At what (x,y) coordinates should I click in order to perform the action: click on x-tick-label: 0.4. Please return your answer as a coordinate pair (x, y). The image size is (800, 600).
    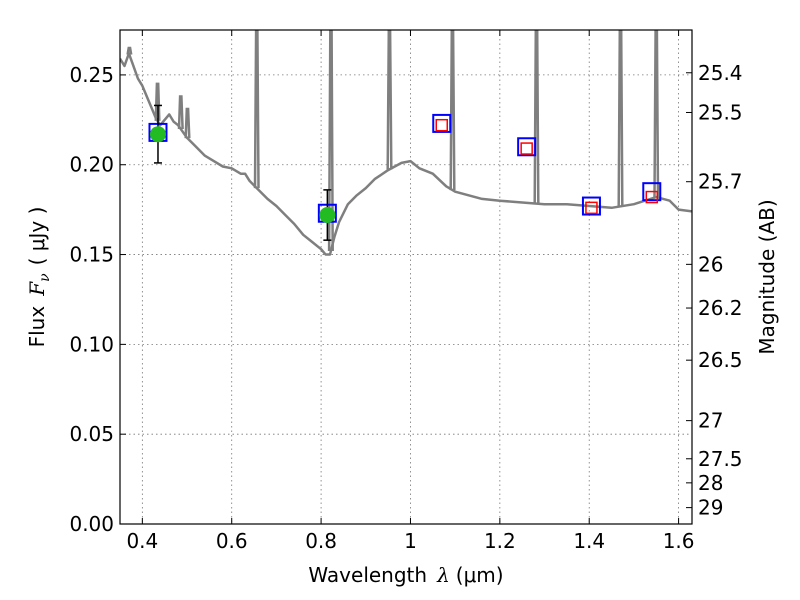
    Looking at the image, I should click on (142, 541).